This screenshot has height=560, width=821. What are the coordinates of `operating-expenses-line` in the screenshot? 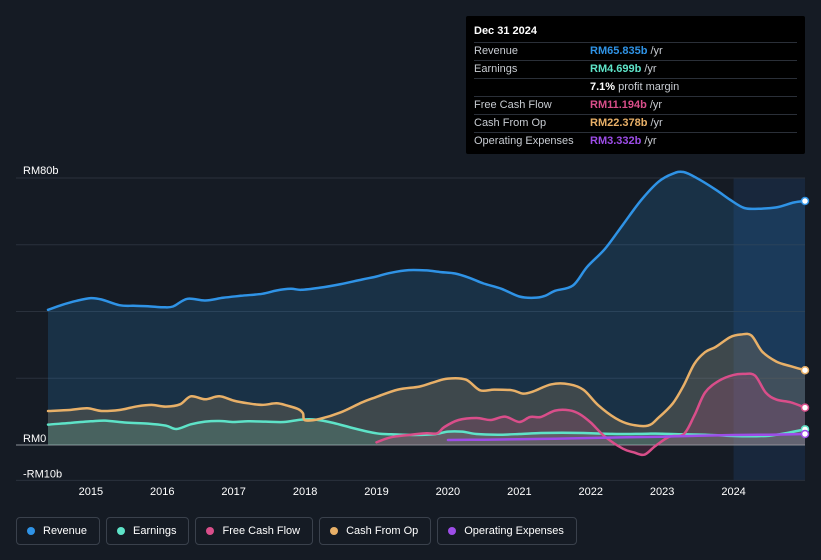 It's located at (626, 437).